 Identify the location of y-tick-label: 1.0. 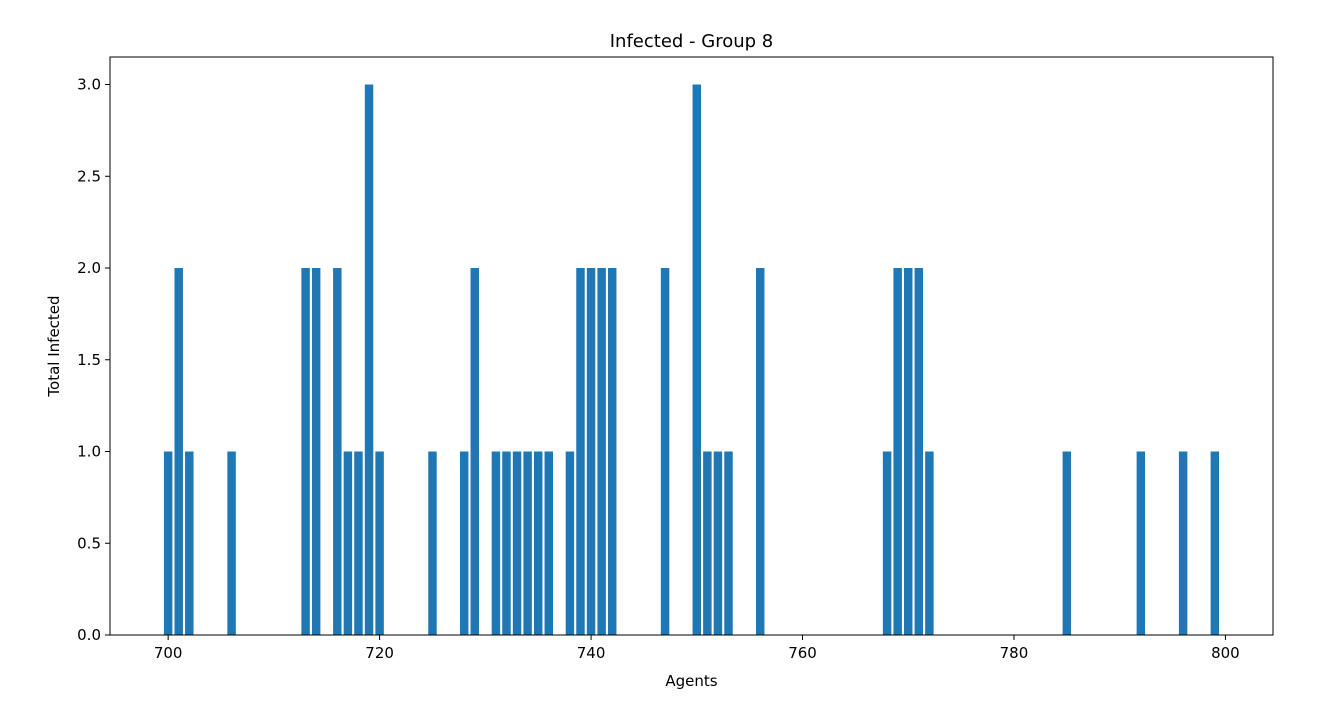
(89, 452).